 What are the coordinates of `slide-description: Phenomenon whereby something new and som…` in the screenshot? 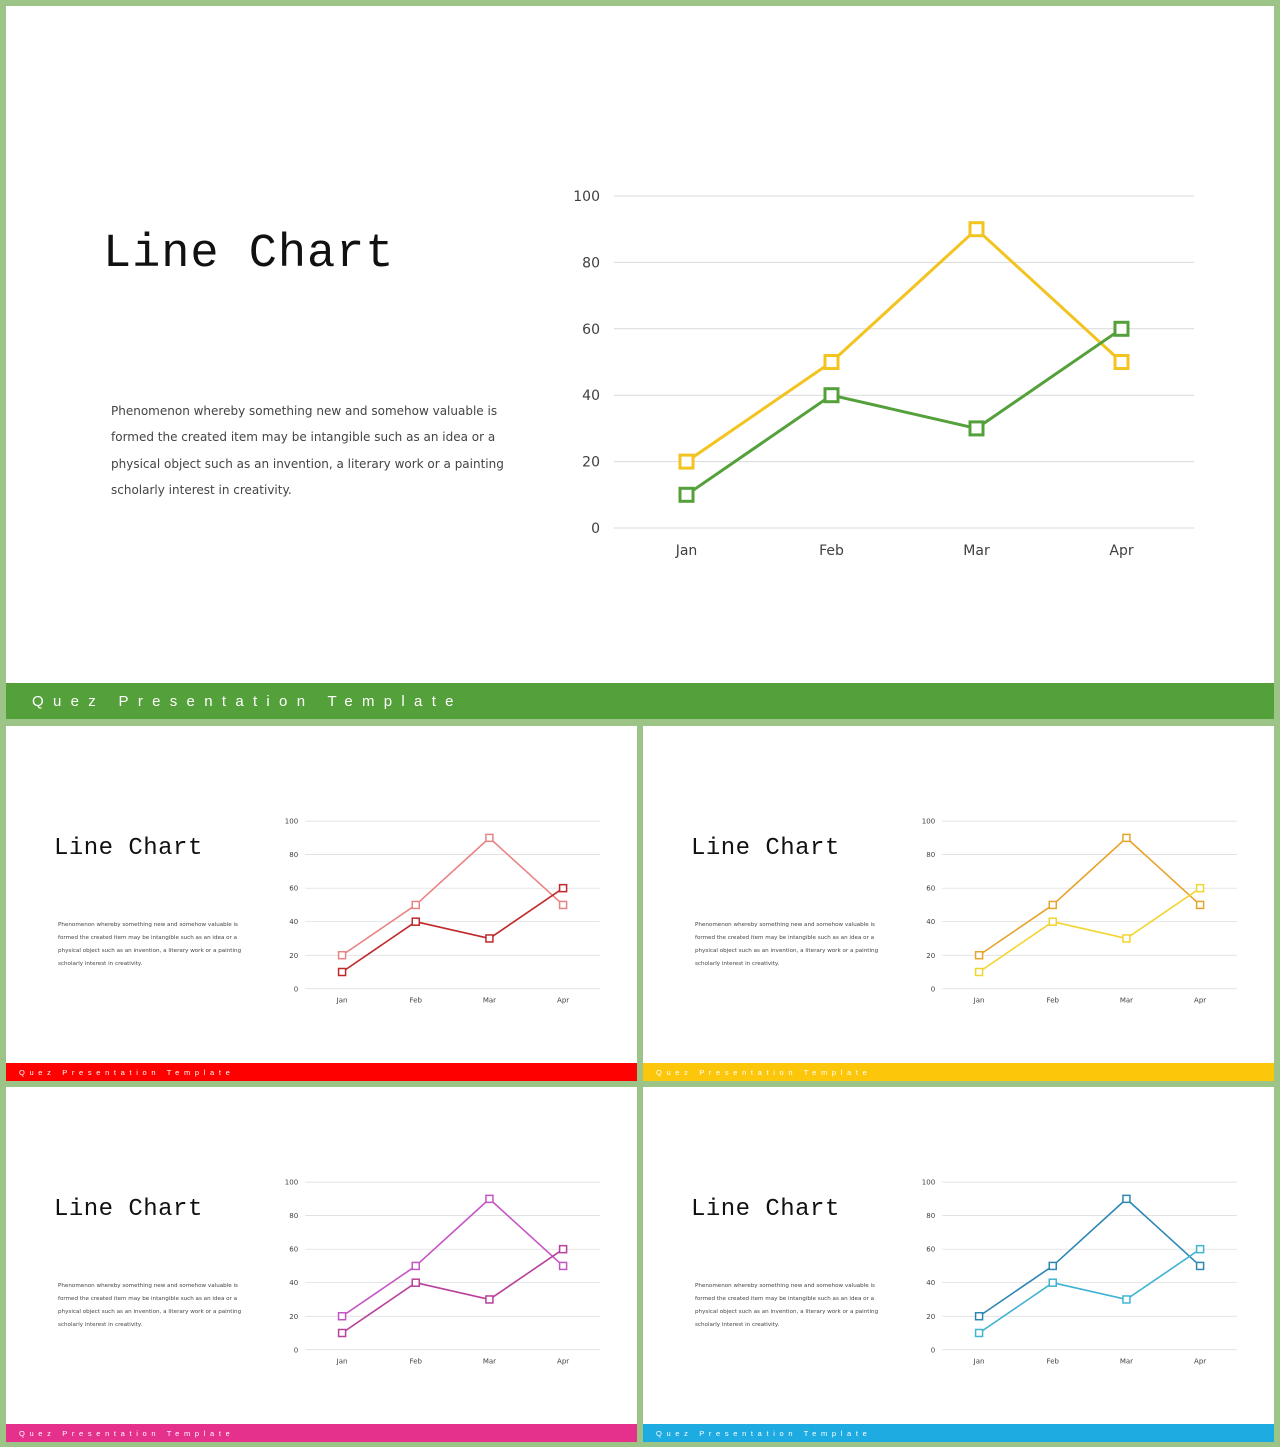 It's located at (307, 450).